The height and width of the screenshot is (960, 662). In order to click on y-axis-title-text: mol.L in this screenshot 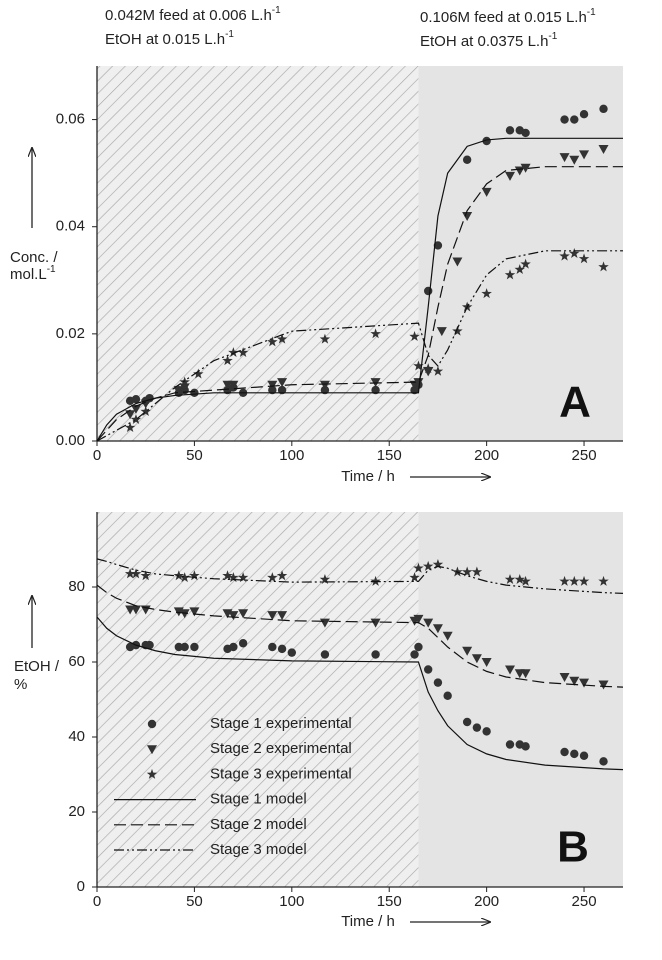, I will do `click(28, 274)`.